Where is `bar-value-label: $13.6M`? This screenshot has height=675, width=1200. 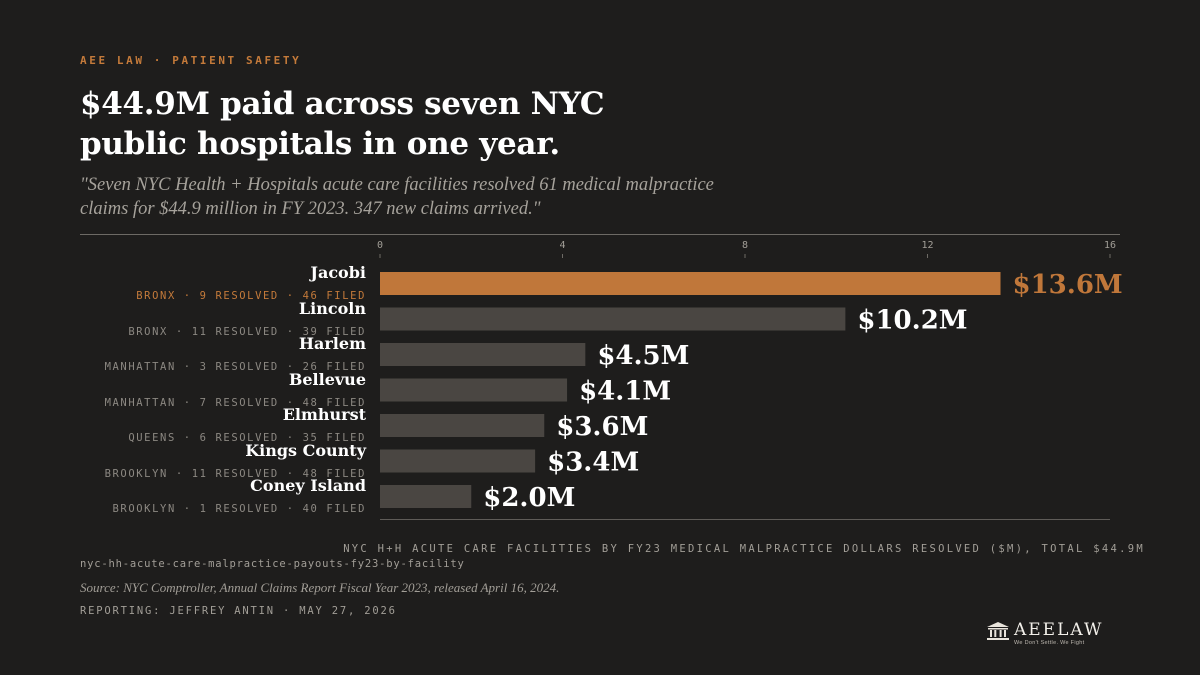 bar-value-label: $13.6M is located at coordinates (1068, 285).